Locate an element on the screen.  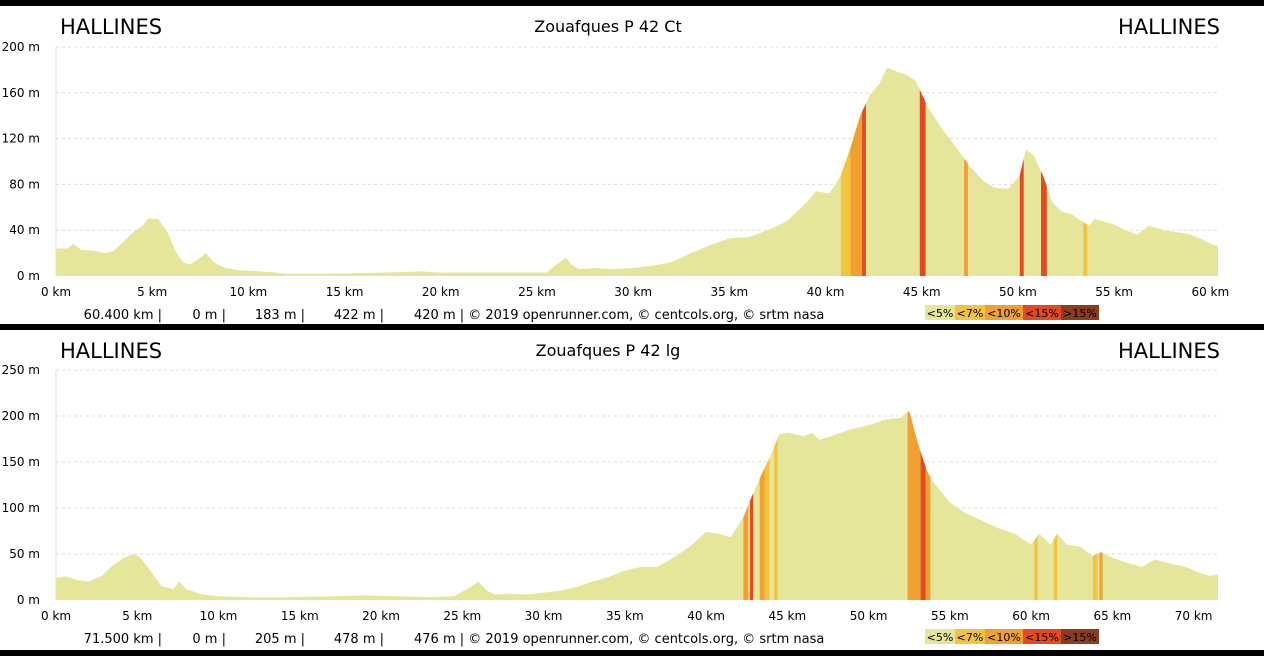
y-tick-label: 150 m is located at coordinates (21, 462).